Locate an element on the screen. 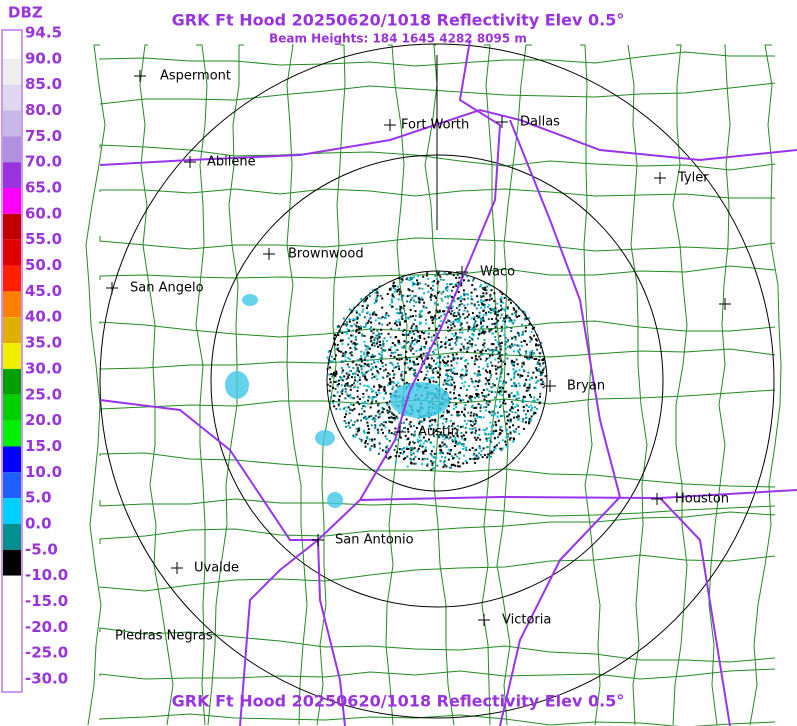 The height and width of the screenshot is (726, 797). county-line is located at coordinates (437, 244).